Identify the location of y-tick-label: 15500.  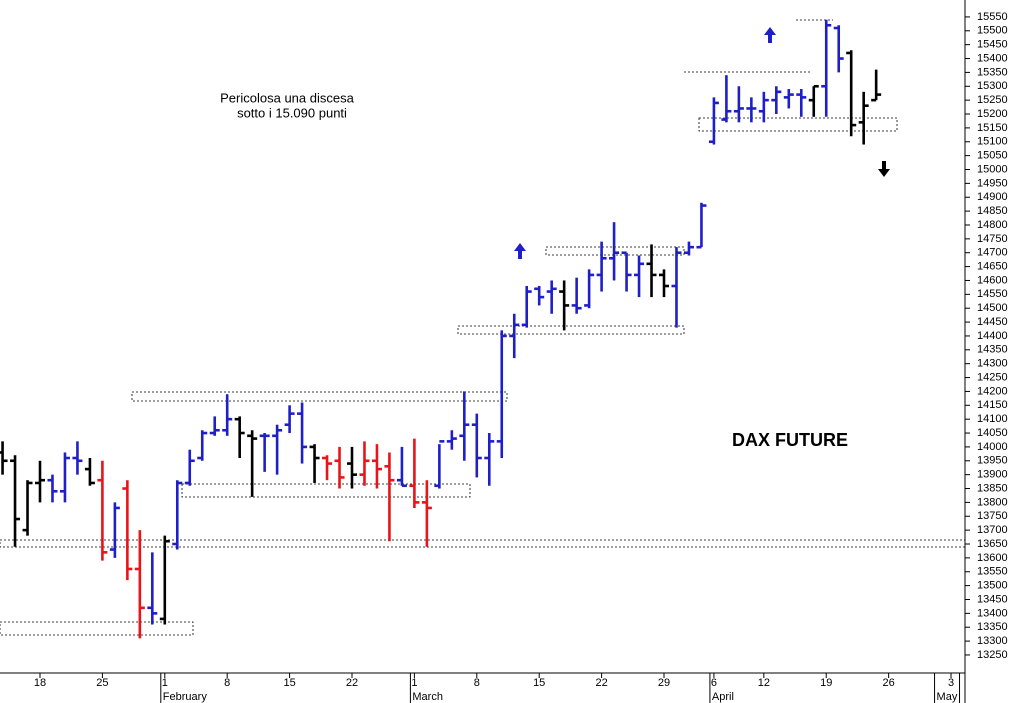
(992, 31).